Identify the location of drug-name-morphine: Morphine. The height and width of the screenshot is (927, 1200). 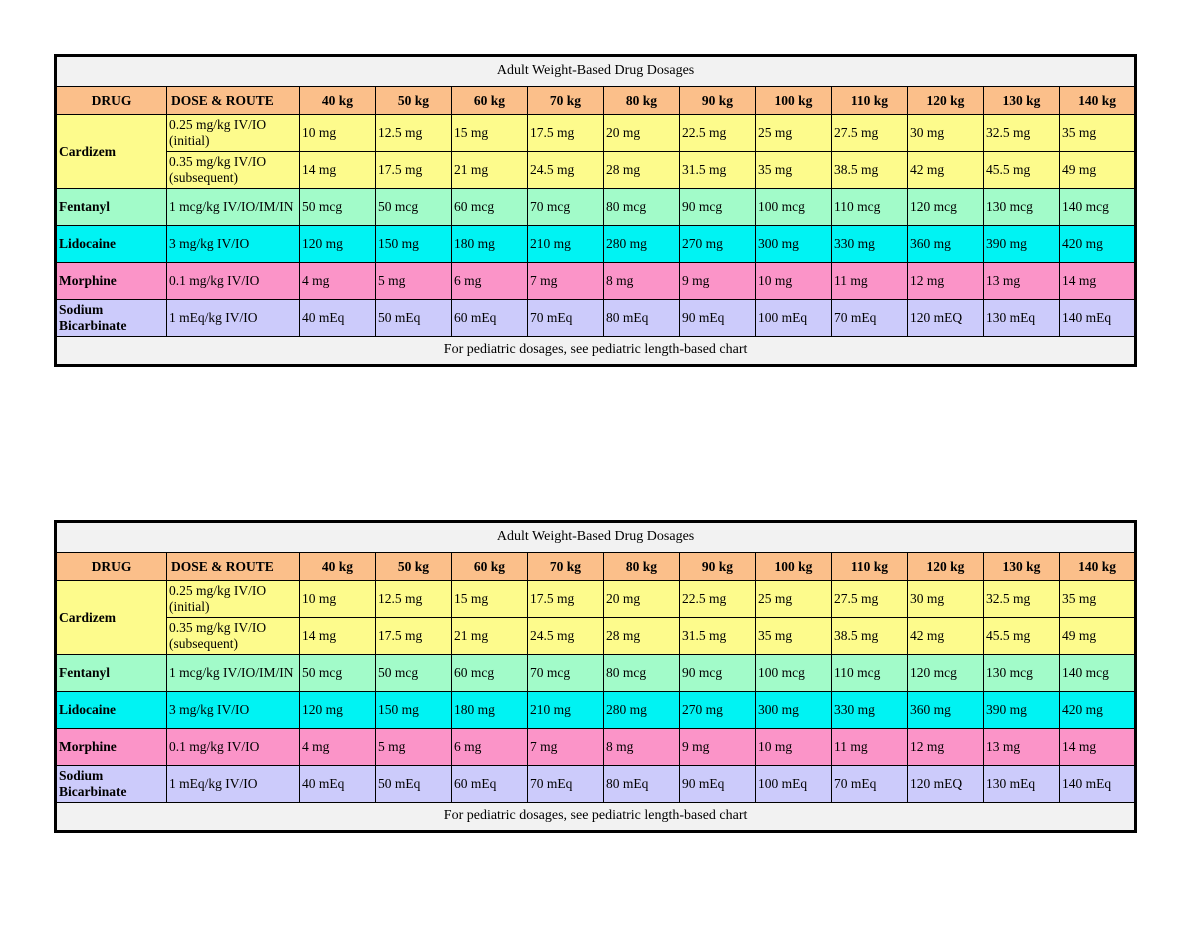
(111, 281).